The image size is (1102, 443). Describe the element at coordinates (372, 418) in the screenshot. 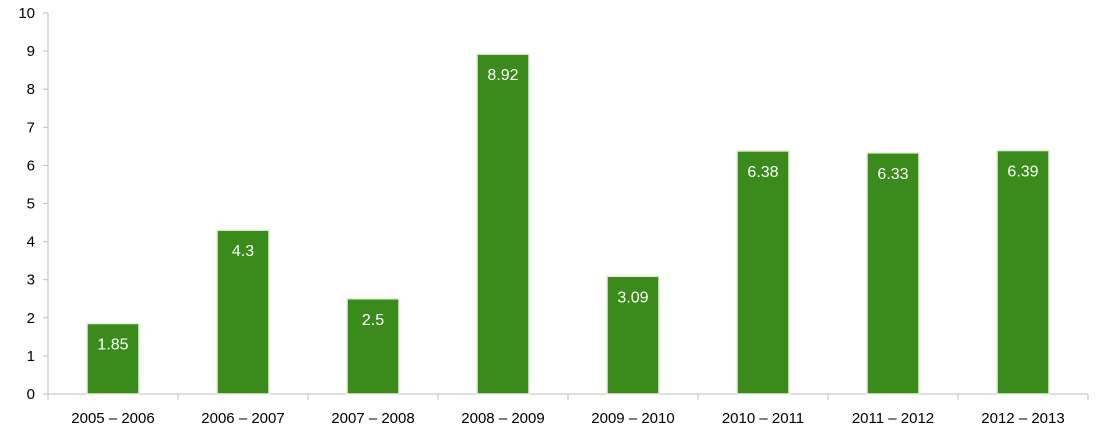

I see `x-tick-label: 2007 – 2008` at that location.